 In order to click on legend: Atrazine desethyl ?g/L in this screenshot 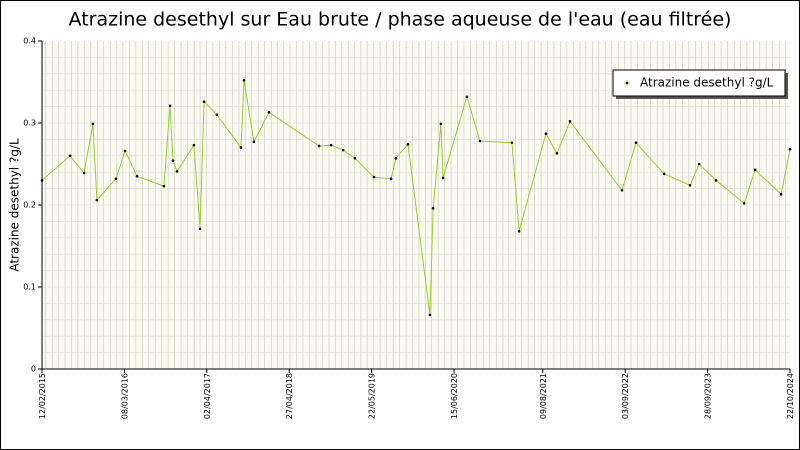, I will do `click(700, 84)`.